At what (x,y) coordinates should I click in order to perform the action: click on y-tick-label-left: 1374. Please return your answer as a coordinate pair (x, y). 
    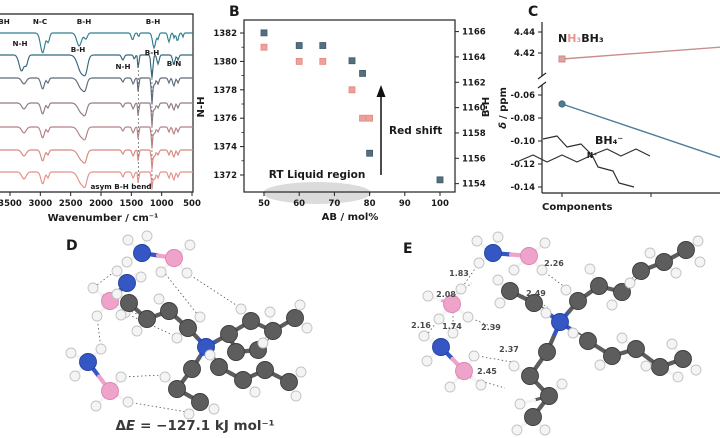
    Looking at the image, I should click on (225, 148).